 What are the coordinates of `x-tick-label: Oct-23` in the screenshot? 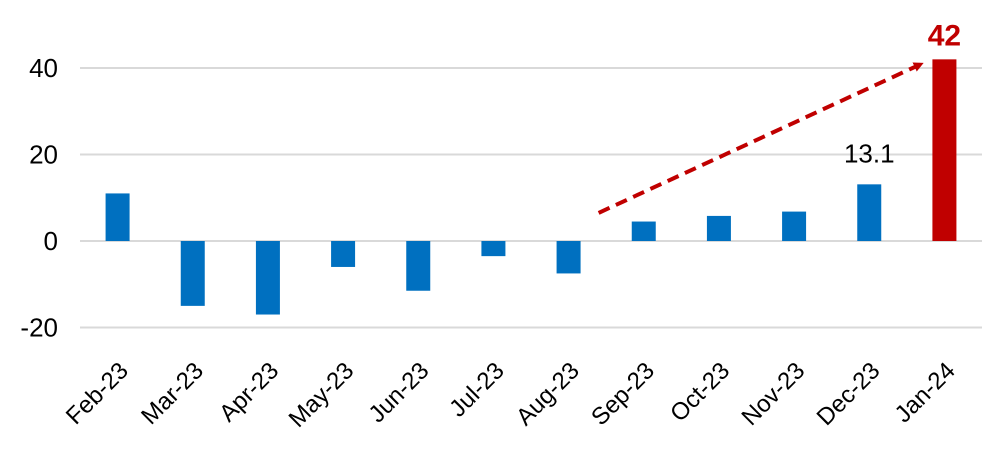 It's located at (700, 392).